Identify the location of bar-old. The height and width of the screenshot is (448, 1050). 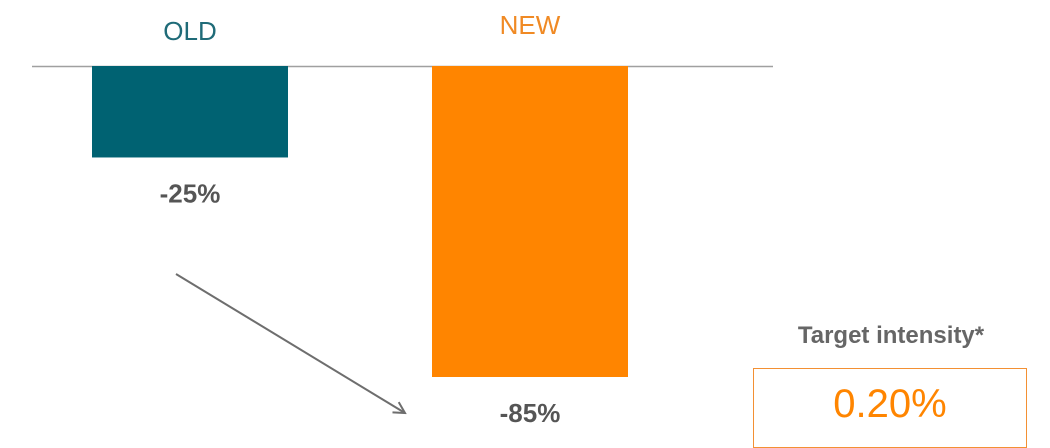
(190, 112).